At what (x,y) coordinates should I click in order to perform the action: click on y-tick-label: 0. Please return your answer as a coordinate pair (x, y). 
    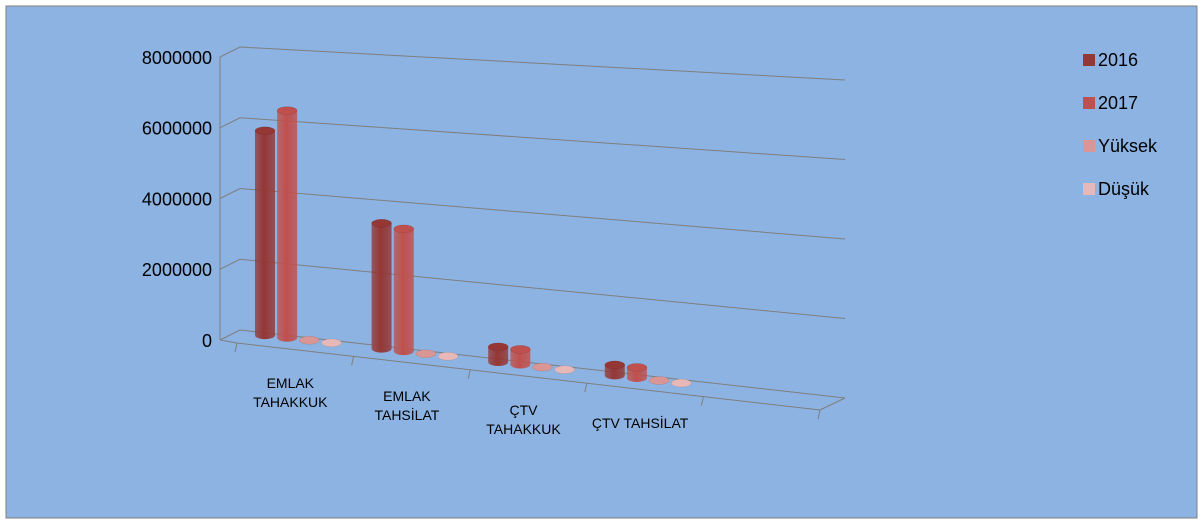
    Looking at the image, I should click on (207, 341).